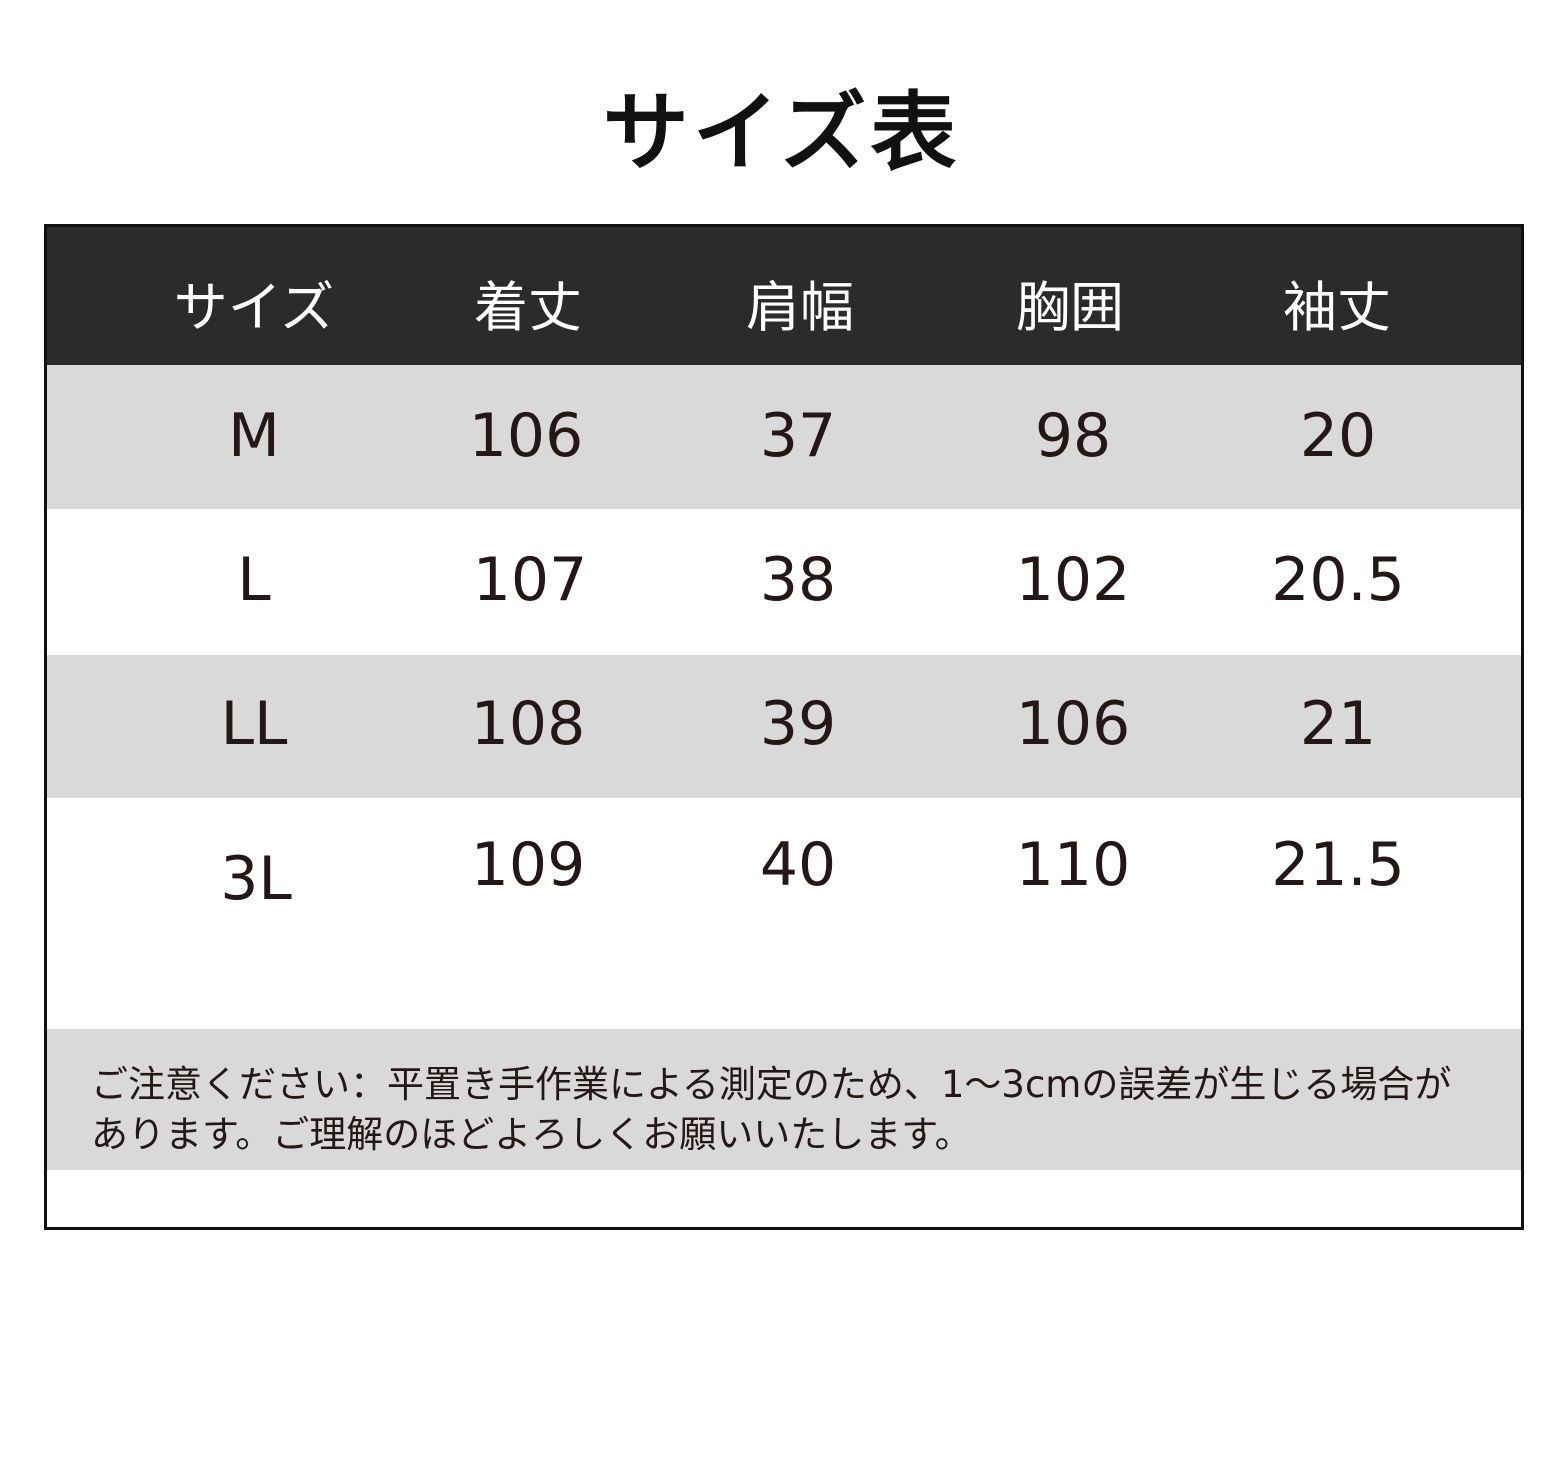  What do you see at coordinates (771, 1084) in the screenshot?
I see `note-line-1: ご注意ください：平置き手作業による測定のため、1～3cmの誤差が生じる場合が` at bounding box center [771, 1084].